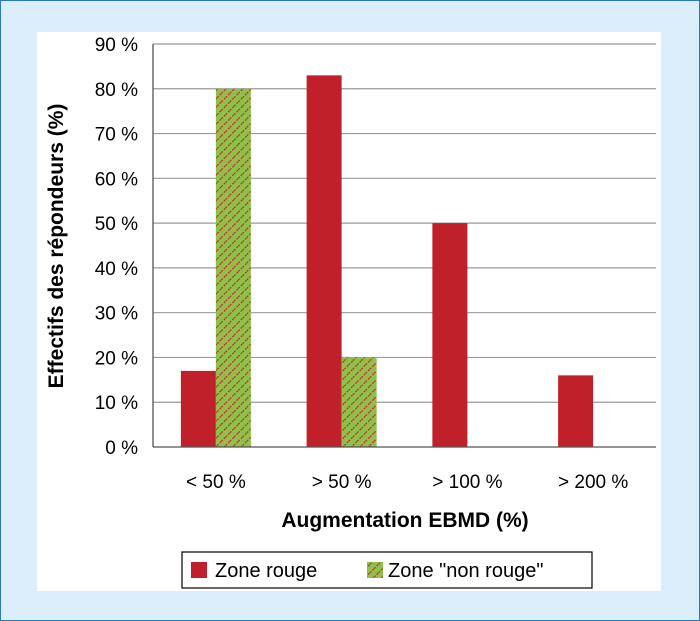 The height and width of the screenshot is (621, 700). What do you see at coordinates (407, 482) in the screenshot?
I see `x-tick-labels: < 50 % > 50 % > 100 % > 200 %` at bounding box center [407, 482].